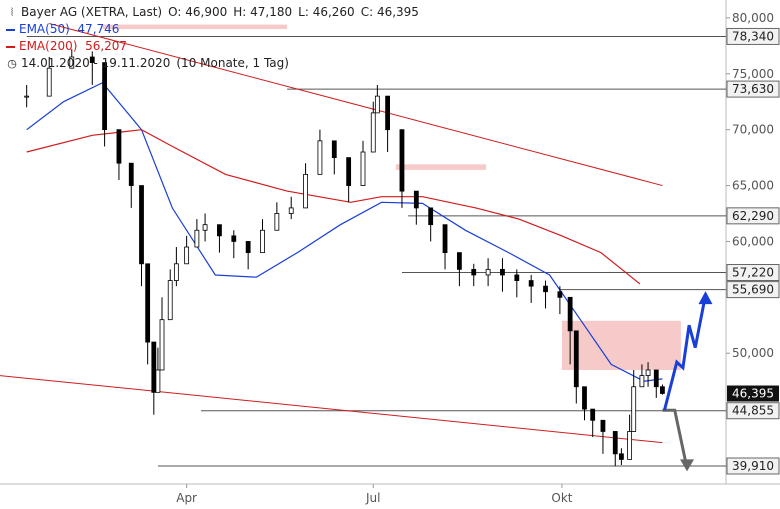  Describe the element at coordinates (10, 29) in the screenshot. I see `ema50-swatch` at that location.